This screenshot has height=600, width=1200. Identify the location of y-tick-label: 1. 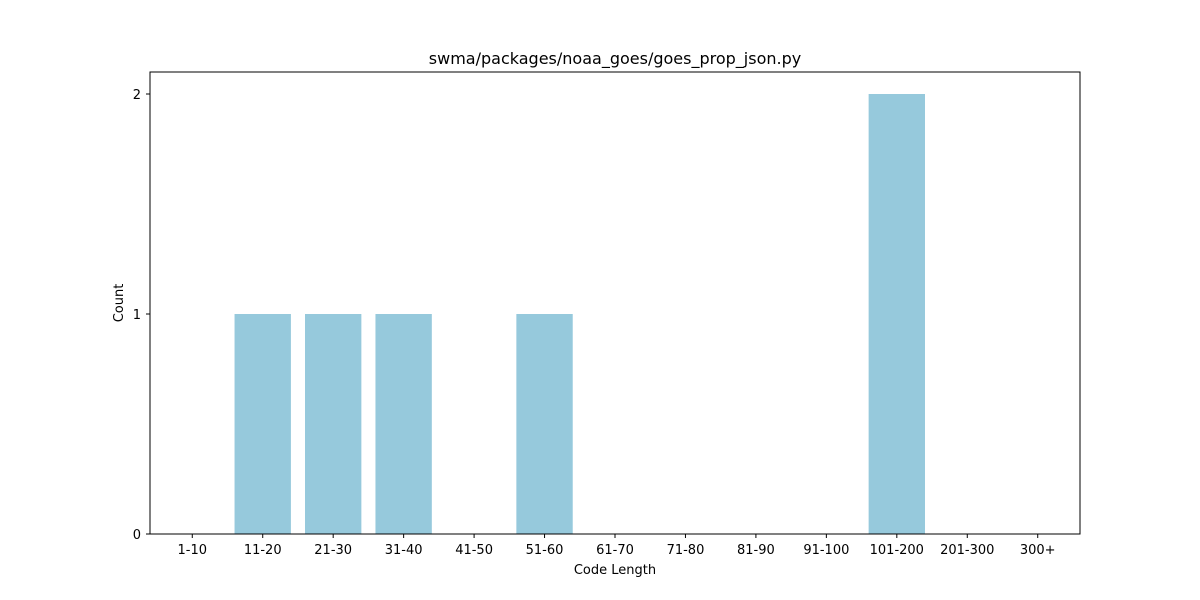
(137, 315).